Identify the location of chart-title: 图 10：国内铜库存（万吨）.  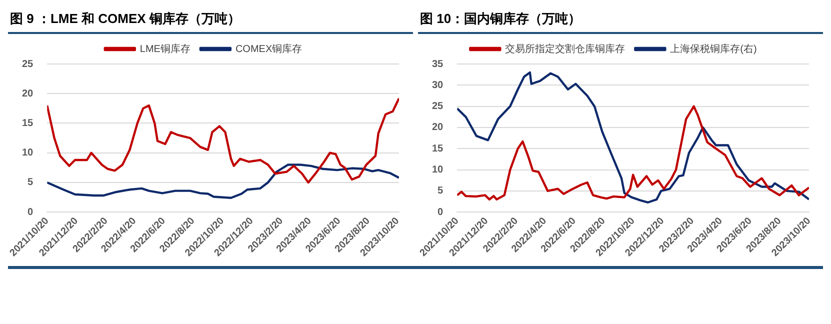
(500, 19).